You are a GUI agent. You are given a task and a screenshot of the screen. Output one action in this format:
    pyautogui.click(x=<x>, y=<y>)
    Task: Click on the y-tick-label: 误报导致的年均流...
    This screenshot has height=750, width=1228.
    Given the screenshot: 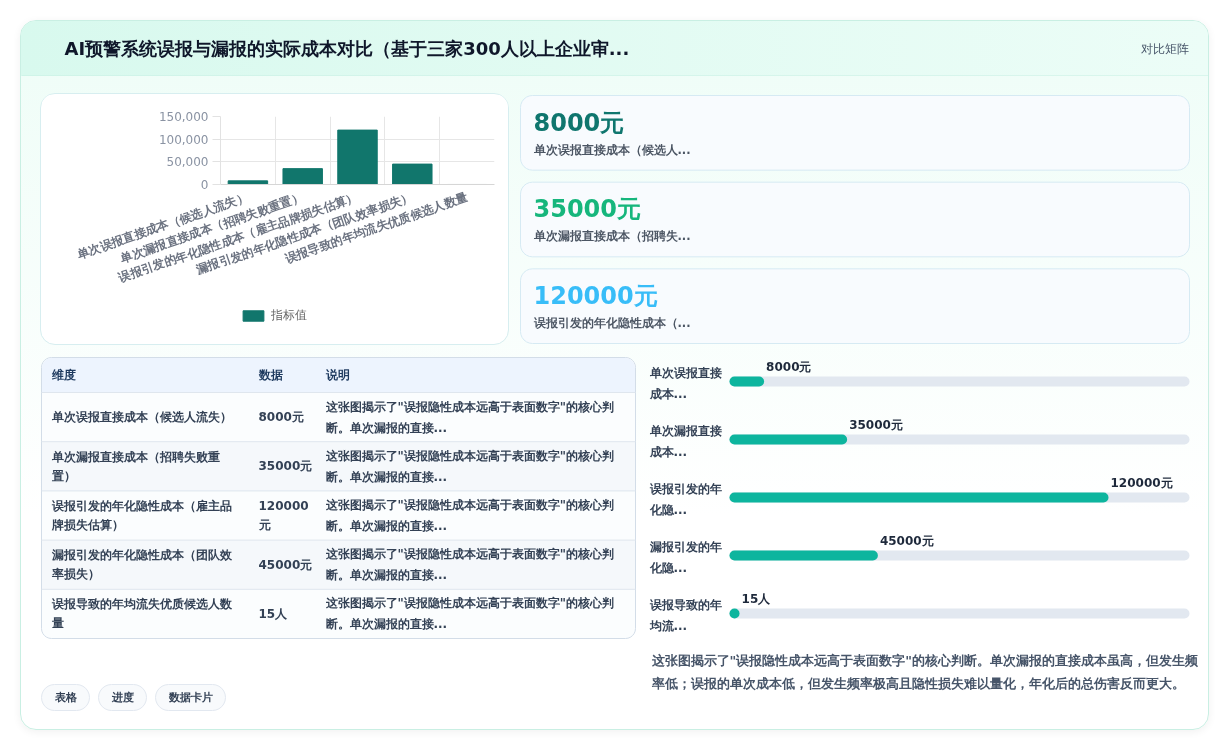 What is the action you would take?
    pyautogui.click(x=685, y=615)
    